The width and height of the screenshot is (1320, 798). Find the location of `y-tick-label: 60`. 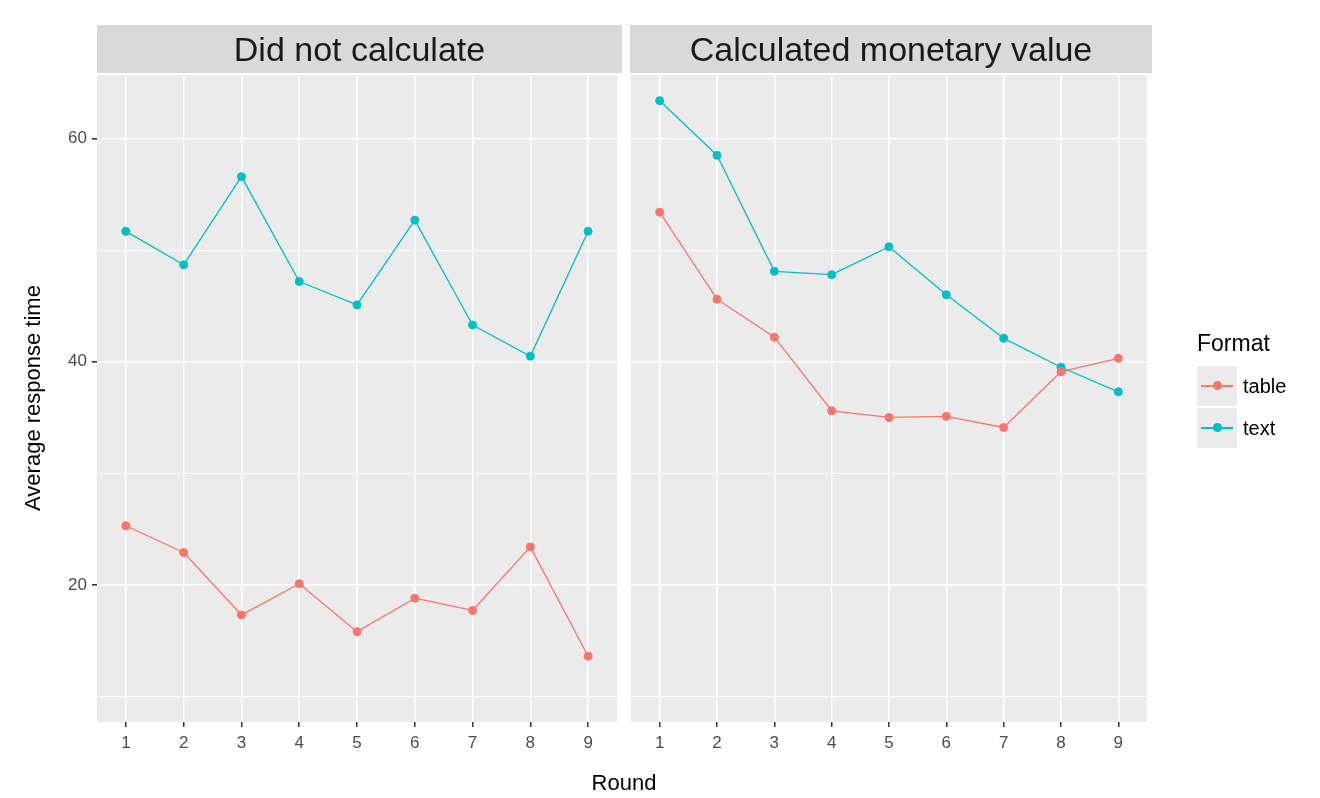

y-tick-label: 60 is located at coordinates (77, 138).